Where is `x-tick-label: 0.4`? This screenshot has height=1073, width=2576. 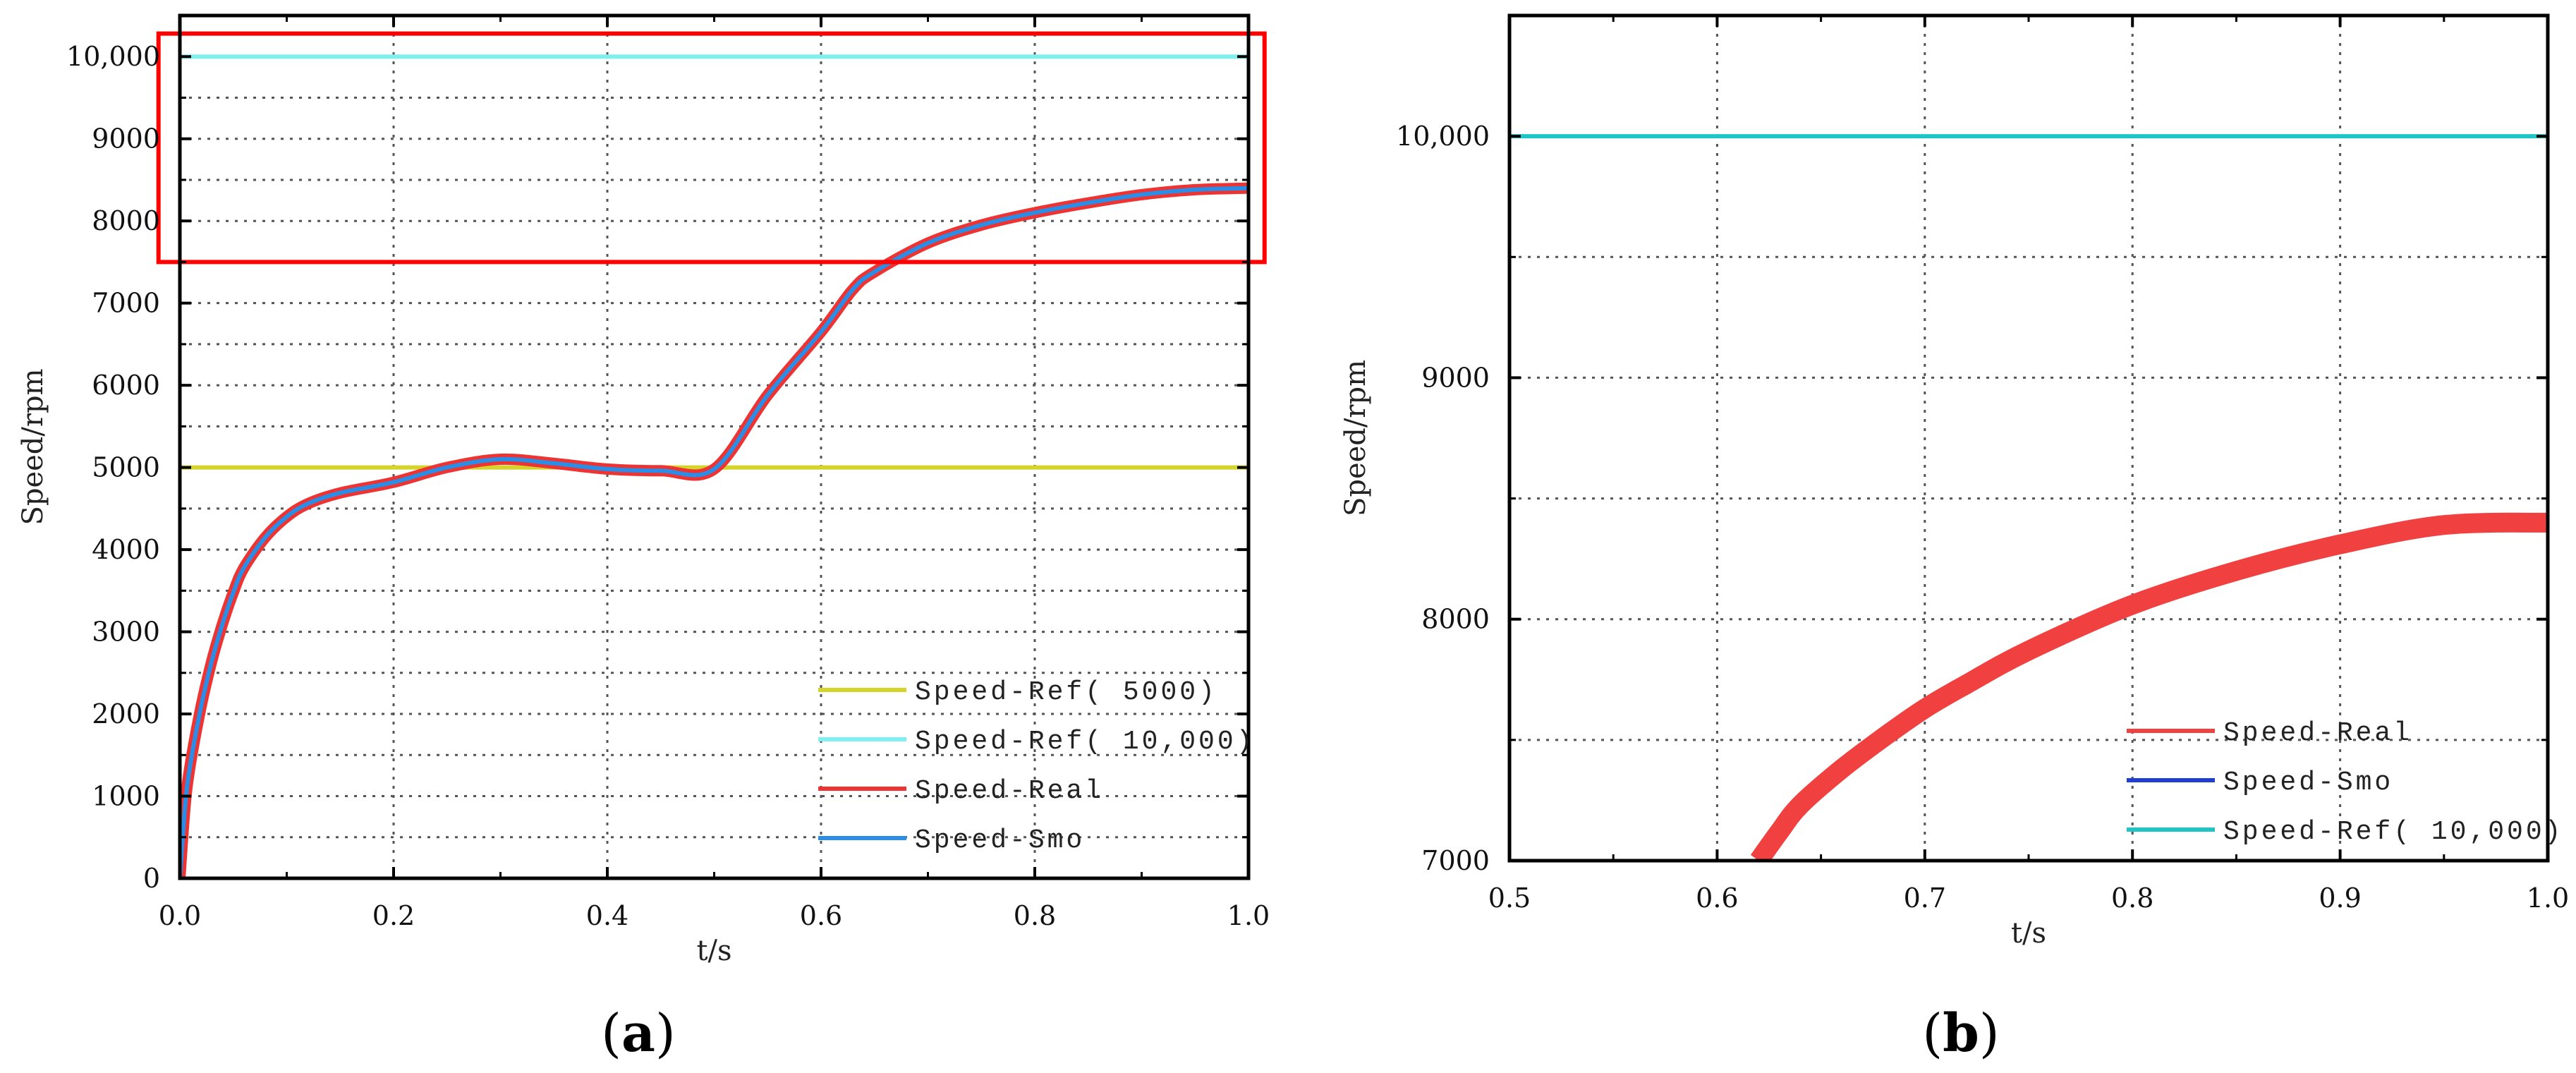
x-tick-label: 0.4 is located at coordinates (607, 915).